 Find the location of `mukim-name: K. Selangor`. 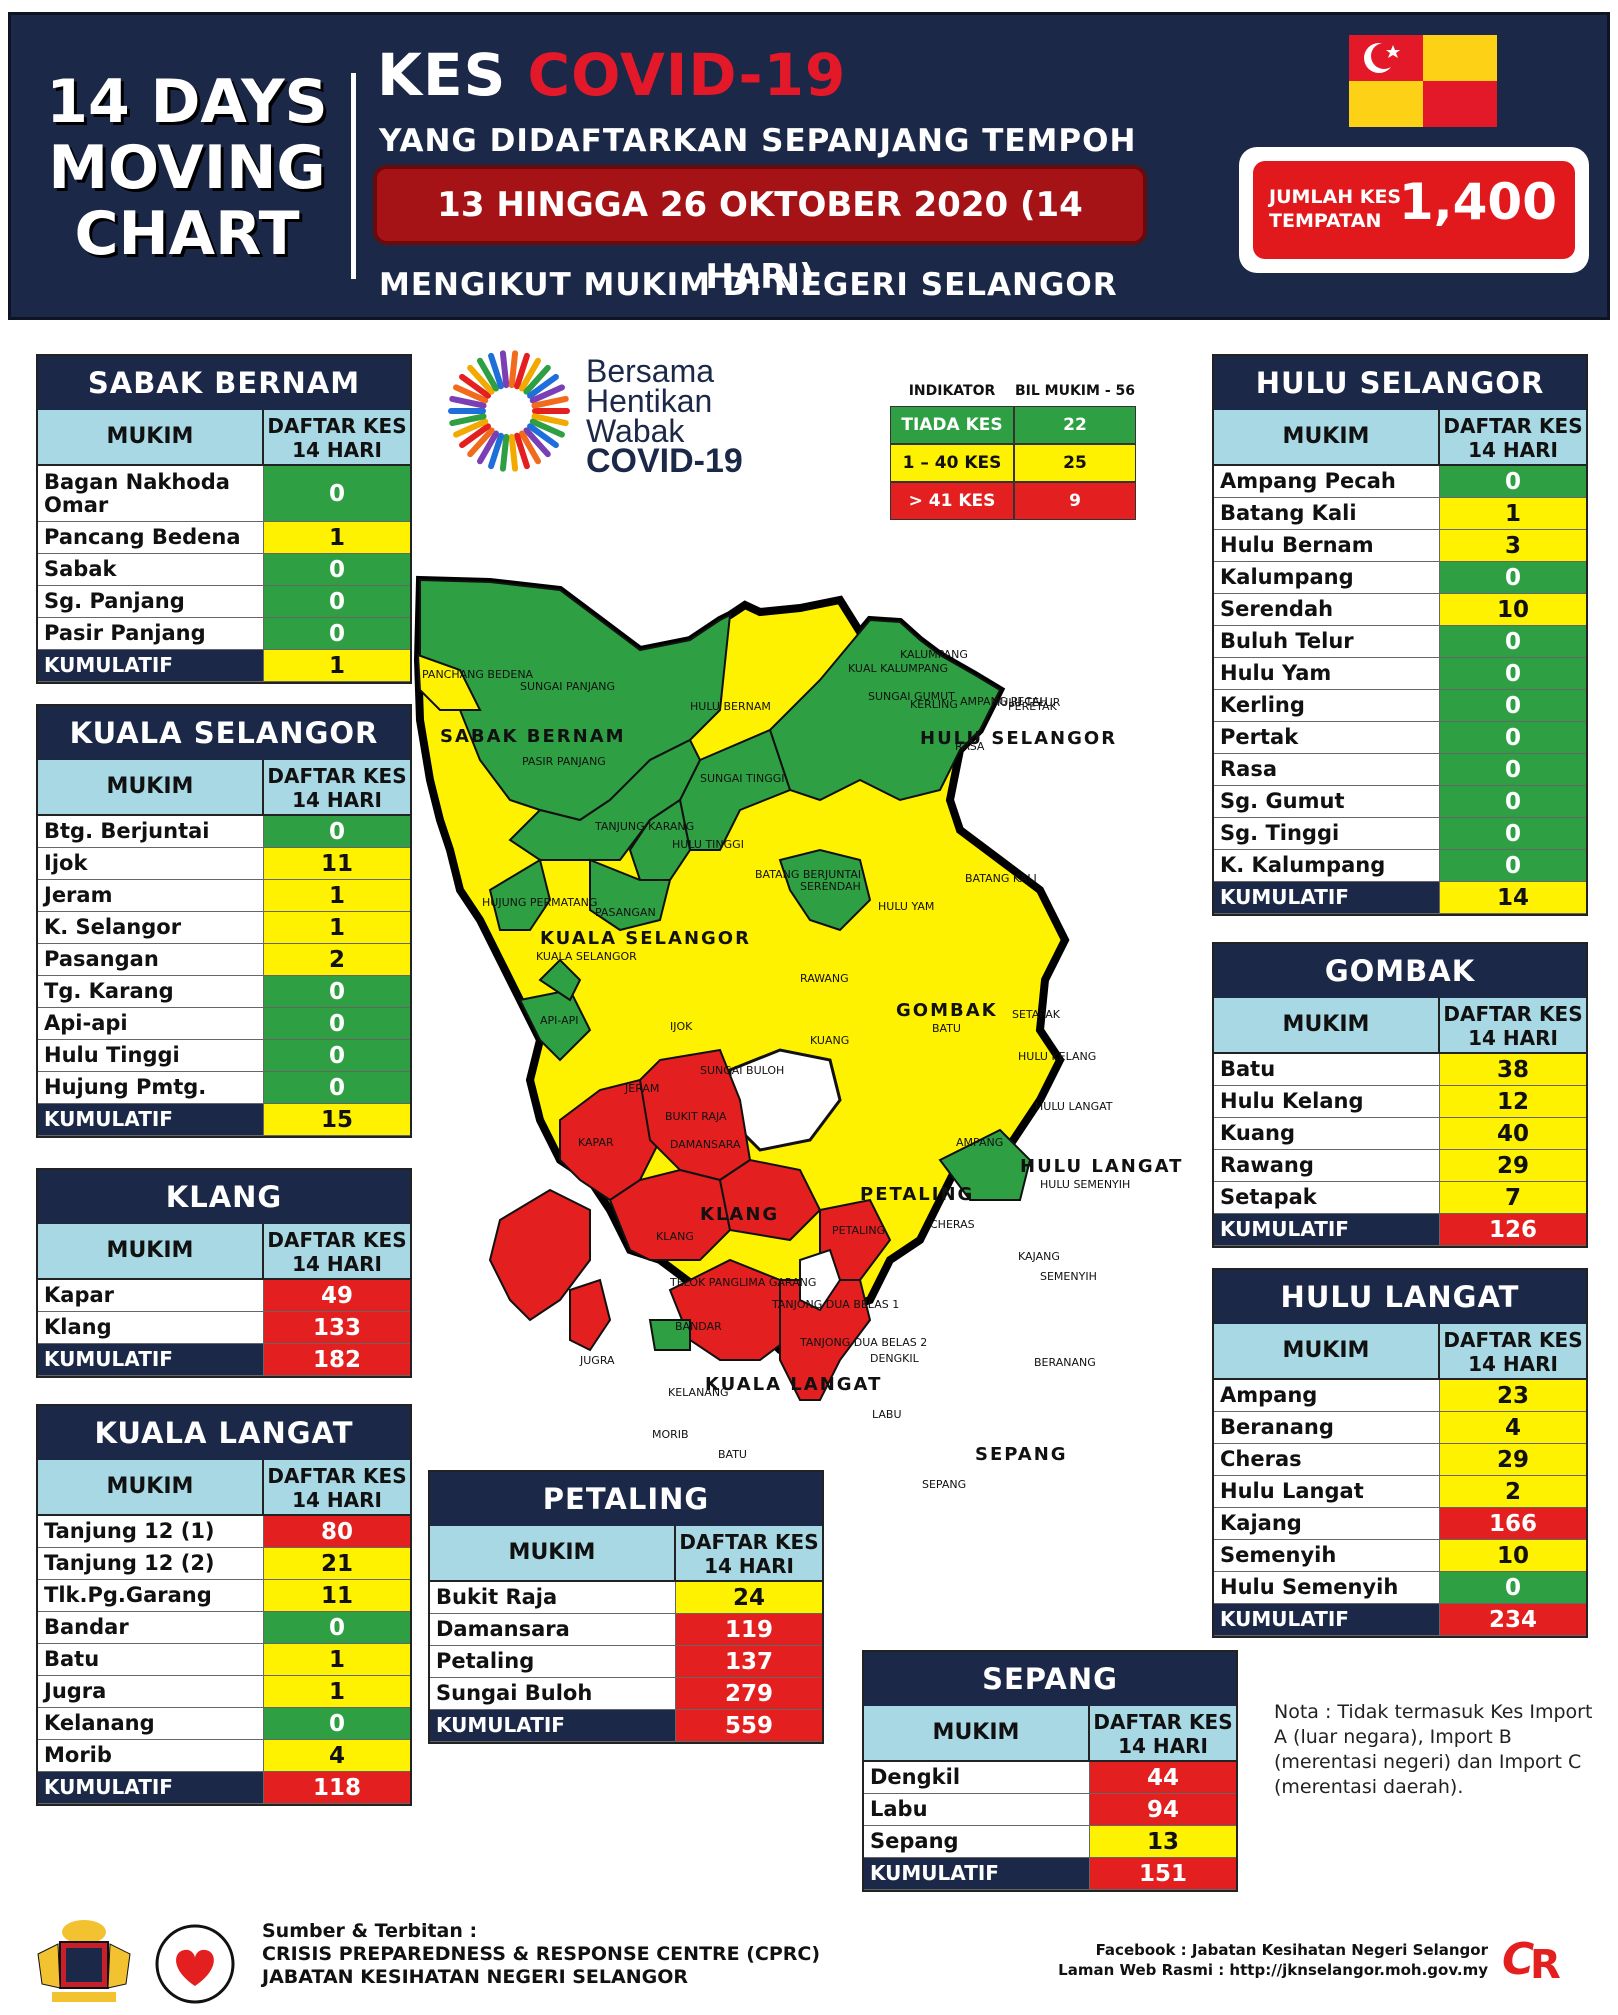

mukim-name: K. Selangor is located at coordinates (151, 927).